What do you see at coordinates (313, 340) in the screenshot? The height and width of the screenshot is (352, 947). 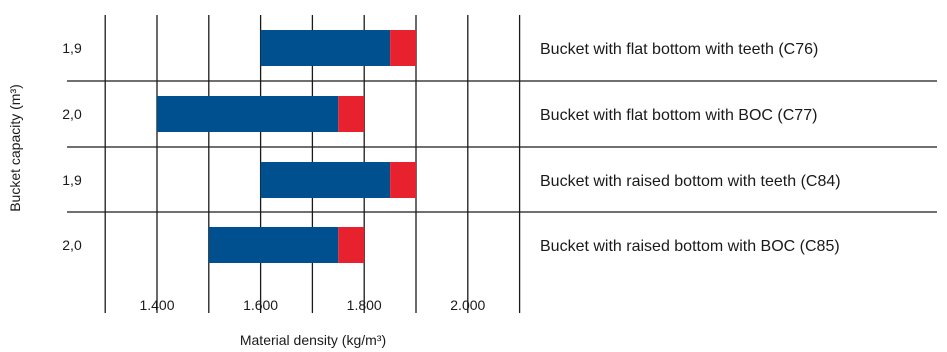 I see `x-axis-label: Material density (kg/m³)` at bounding box center [313, 340].